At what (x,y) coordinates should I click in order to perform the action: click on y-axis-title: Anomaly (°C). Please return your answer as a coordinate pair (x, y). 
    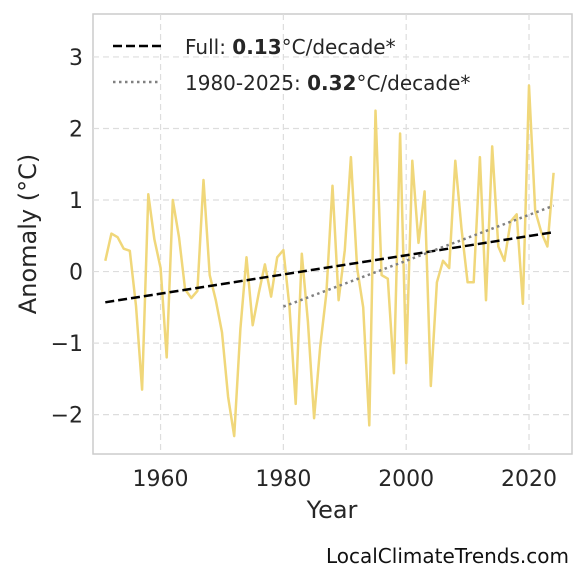
    Looking at the image, I should click on (28, 234).